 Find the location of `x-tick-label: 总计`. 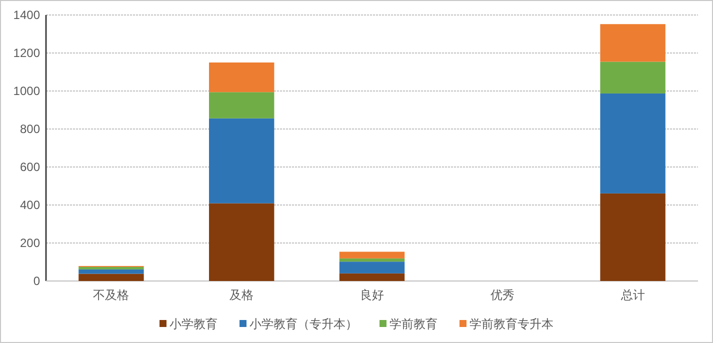

x-tick-label: 总计 is located at coordinates (632, 295).